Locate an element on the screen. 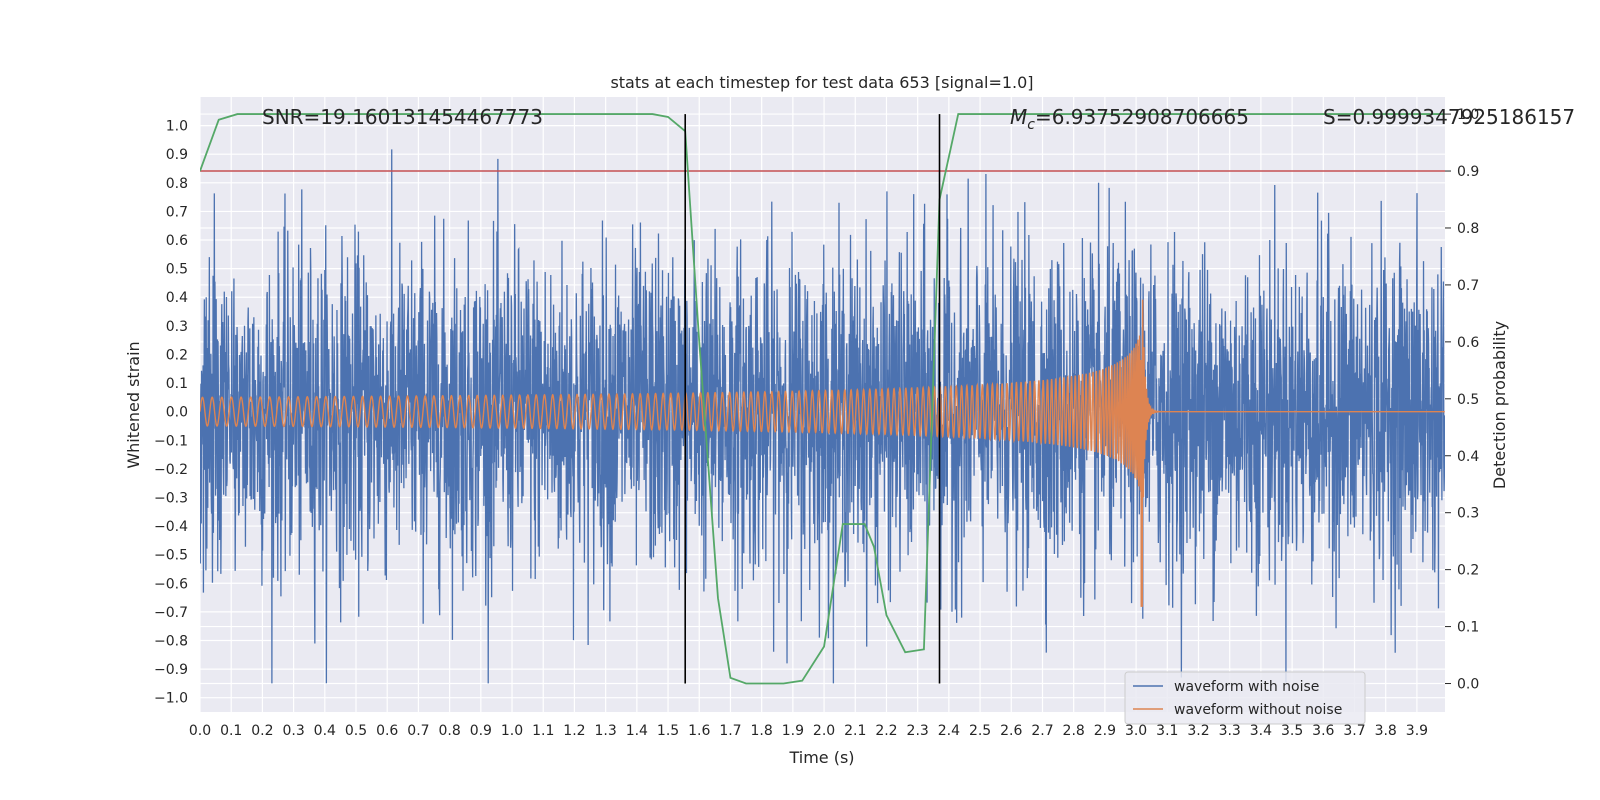 This screenshot has width=1600, height=800. y-tick-label: −0.4 is located at coordinates (171, 527).